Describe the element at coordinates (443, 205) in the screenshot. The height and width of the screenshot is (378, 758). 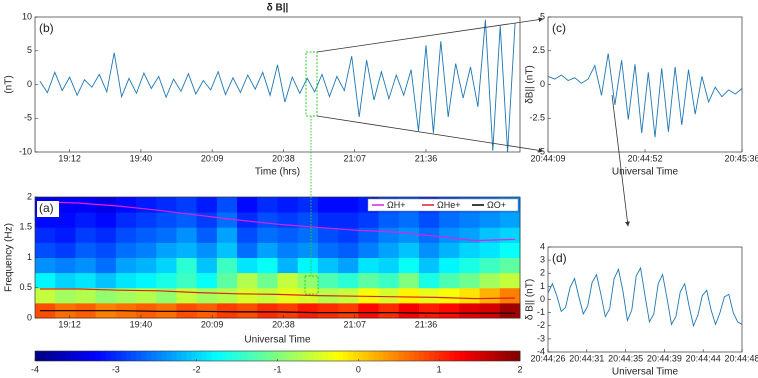
I see `legend-box` at that location.